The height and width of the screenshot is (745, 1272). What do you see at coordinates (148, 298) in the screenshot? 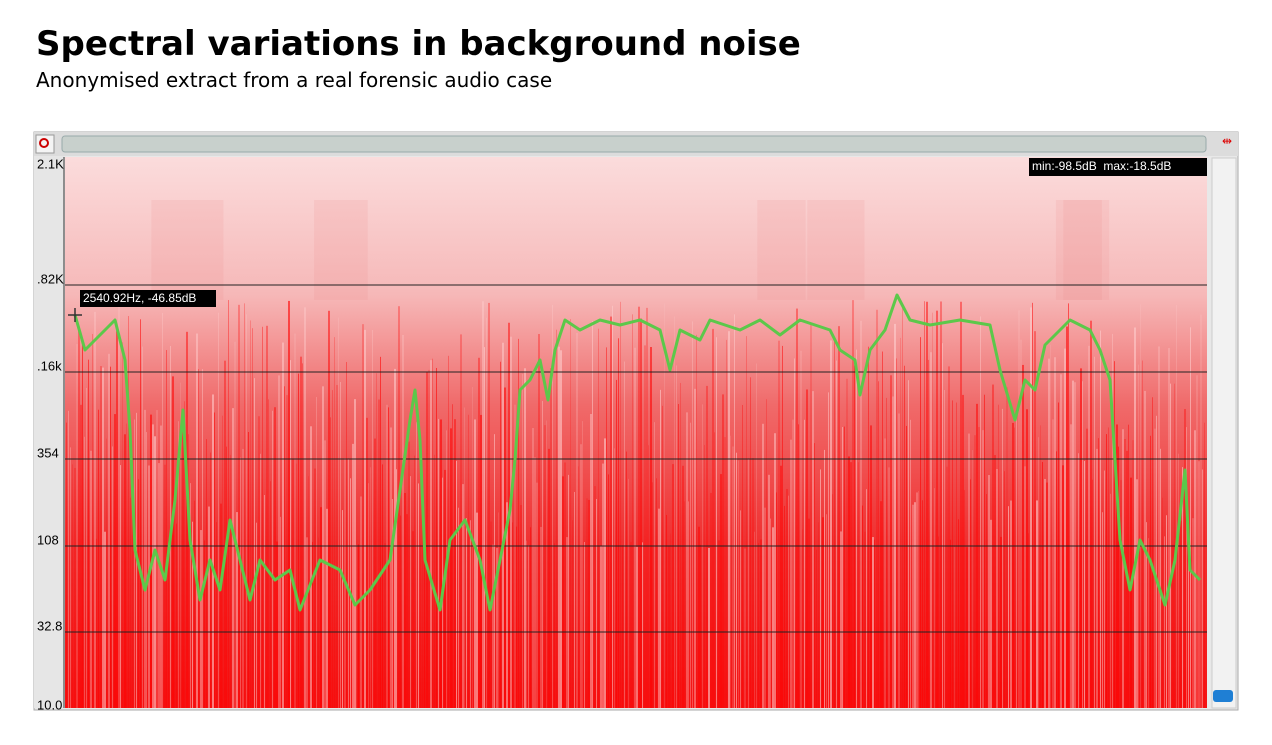
I see `cursor-readout-box` at bounding box center [148, 298].